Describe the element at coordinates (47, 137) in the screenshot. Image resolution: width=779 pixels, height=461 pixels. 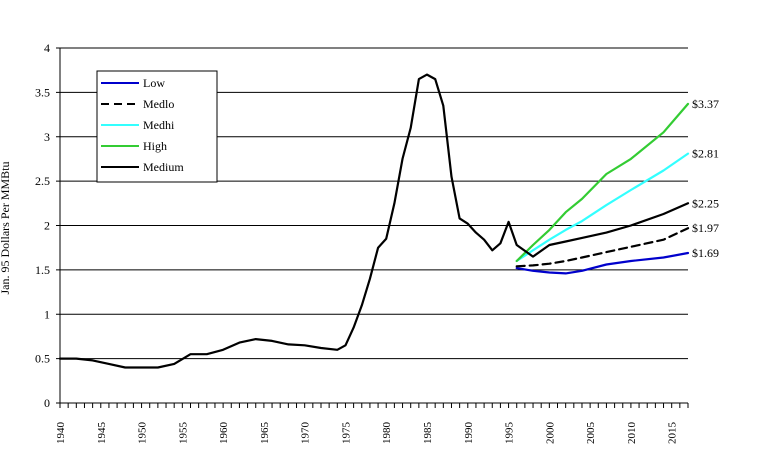
I see `y-tick-label: 3` at that location.